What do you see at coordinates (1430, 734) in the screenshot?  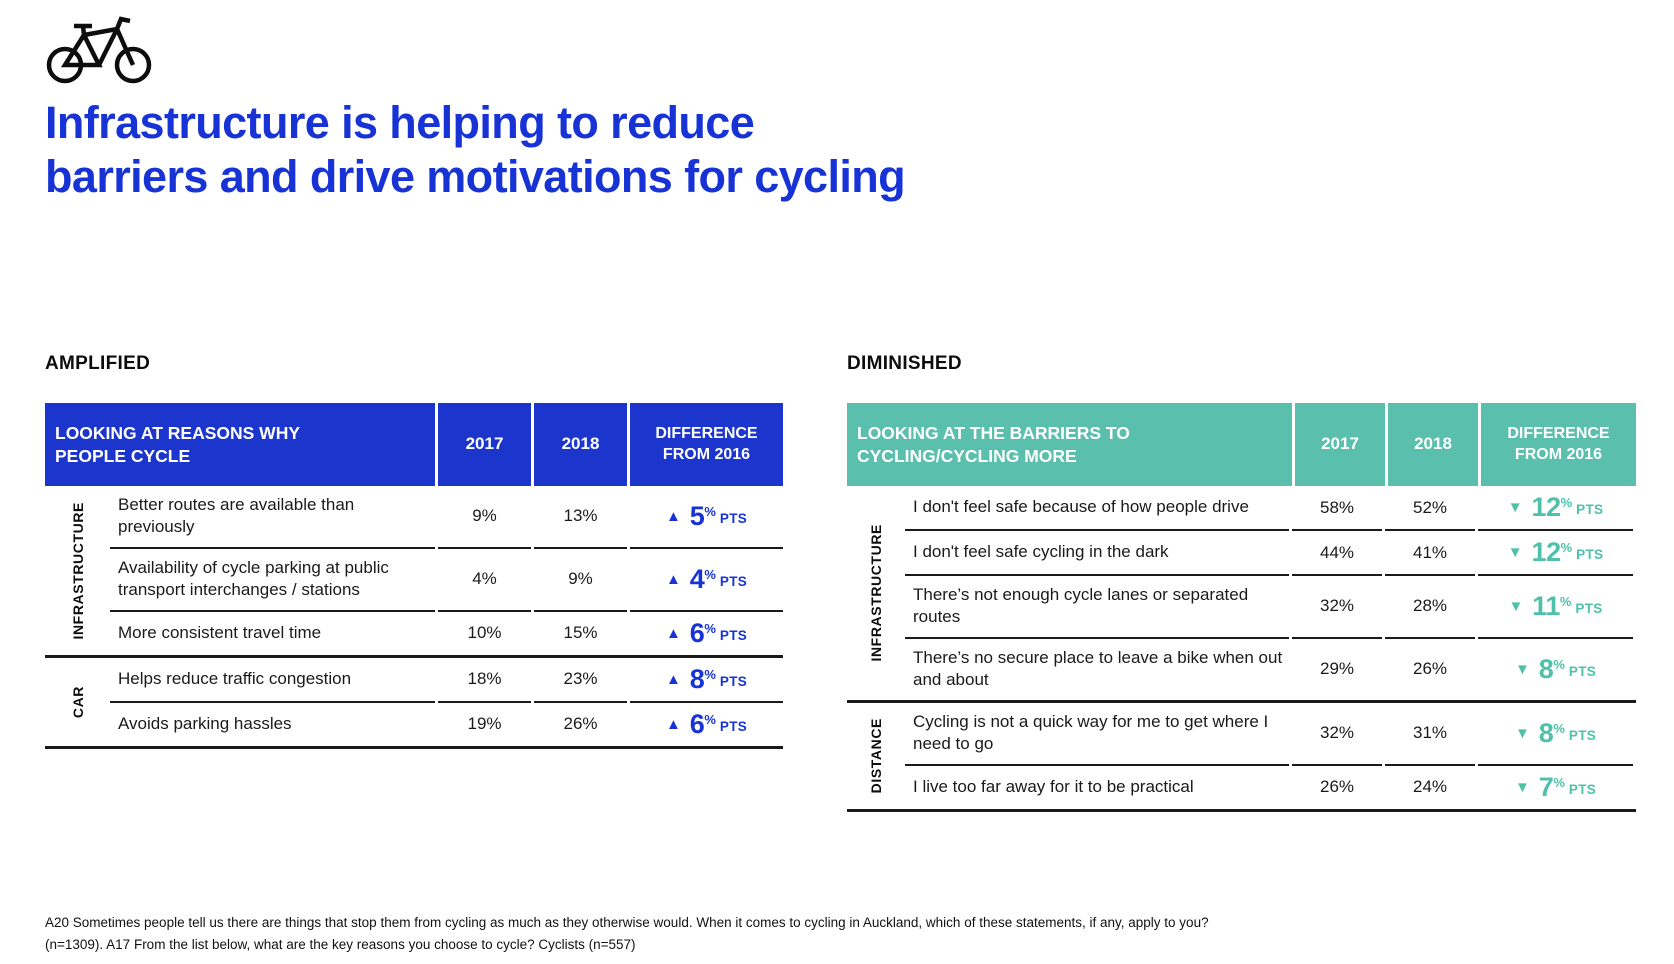 I see `value-2018: 31%` at bounding box center [1430, 734].